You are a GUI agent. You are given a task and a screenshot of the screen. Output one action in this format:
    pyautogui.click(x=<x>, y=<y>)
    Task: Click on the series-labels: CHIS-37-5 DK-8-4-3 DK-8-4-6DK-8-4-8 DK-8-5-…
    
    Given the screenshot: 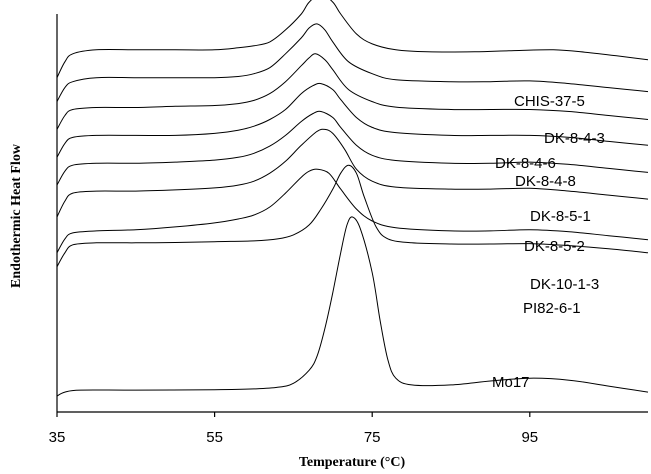 What is the action you would take?
    pyautogui.click(x=548, y=242)
    